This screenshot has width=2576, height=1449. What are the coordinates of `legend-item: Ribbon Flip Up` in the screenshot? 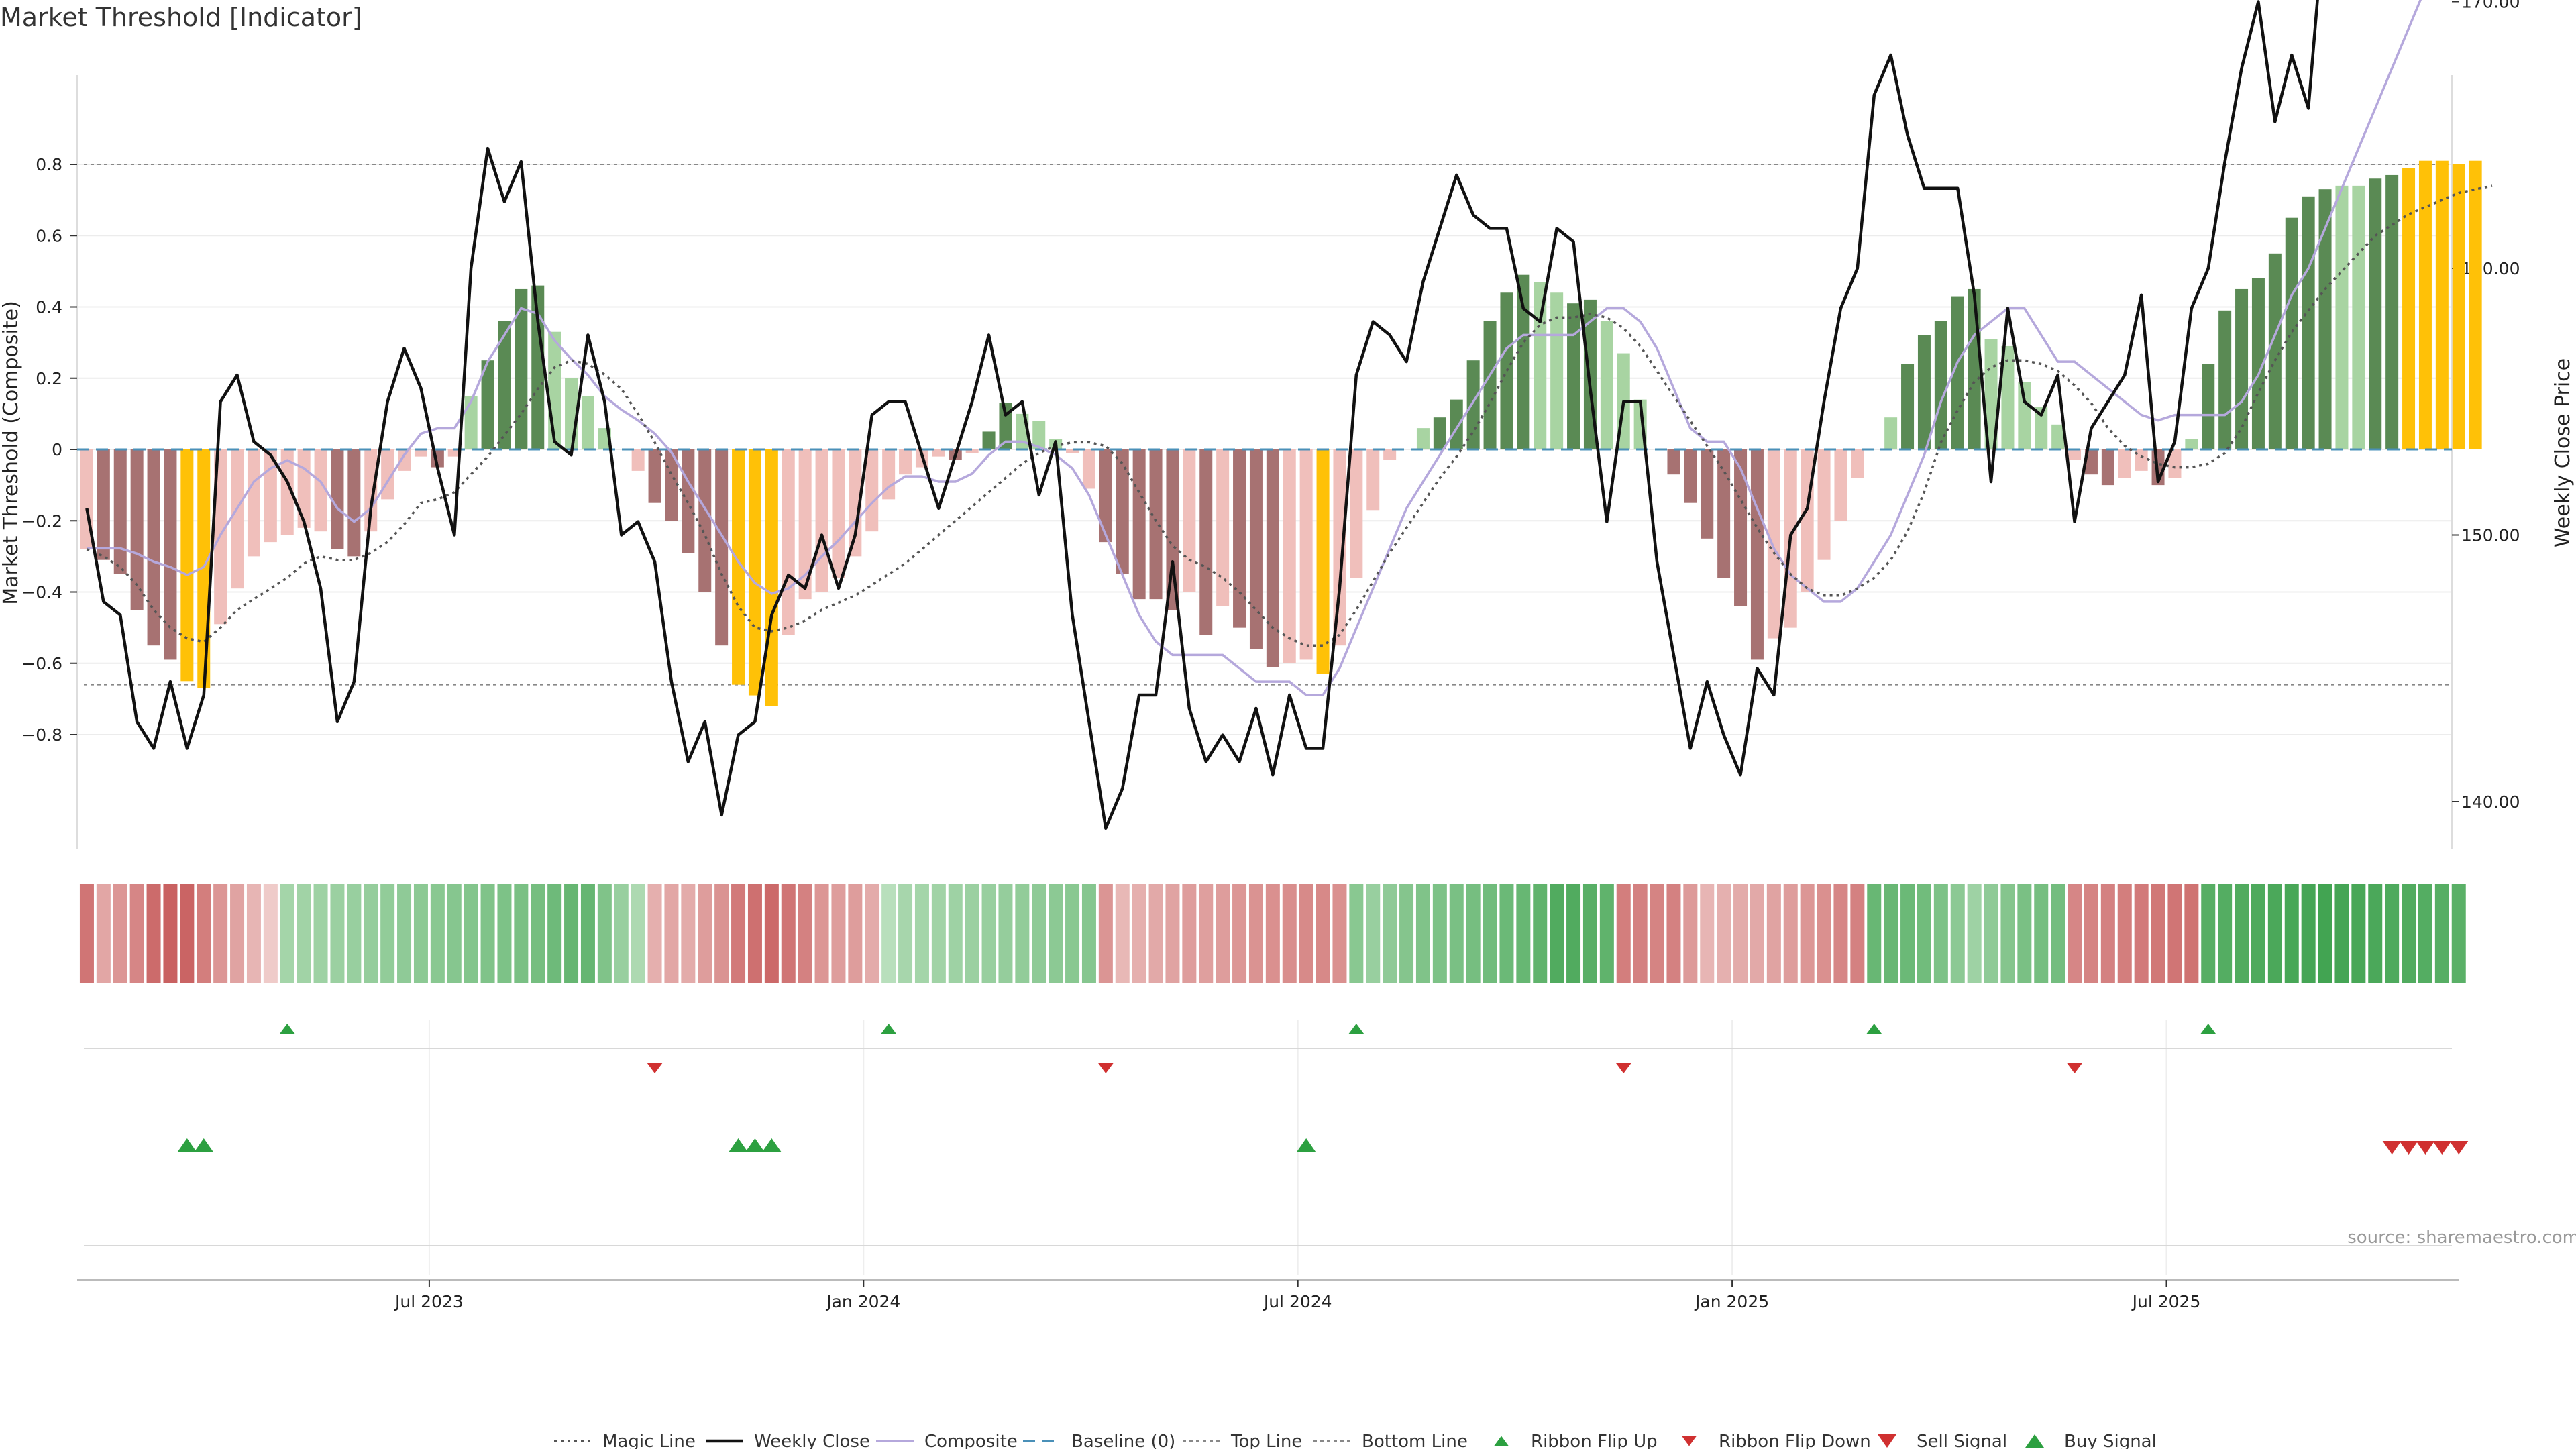 It's located at (1594, 1440).